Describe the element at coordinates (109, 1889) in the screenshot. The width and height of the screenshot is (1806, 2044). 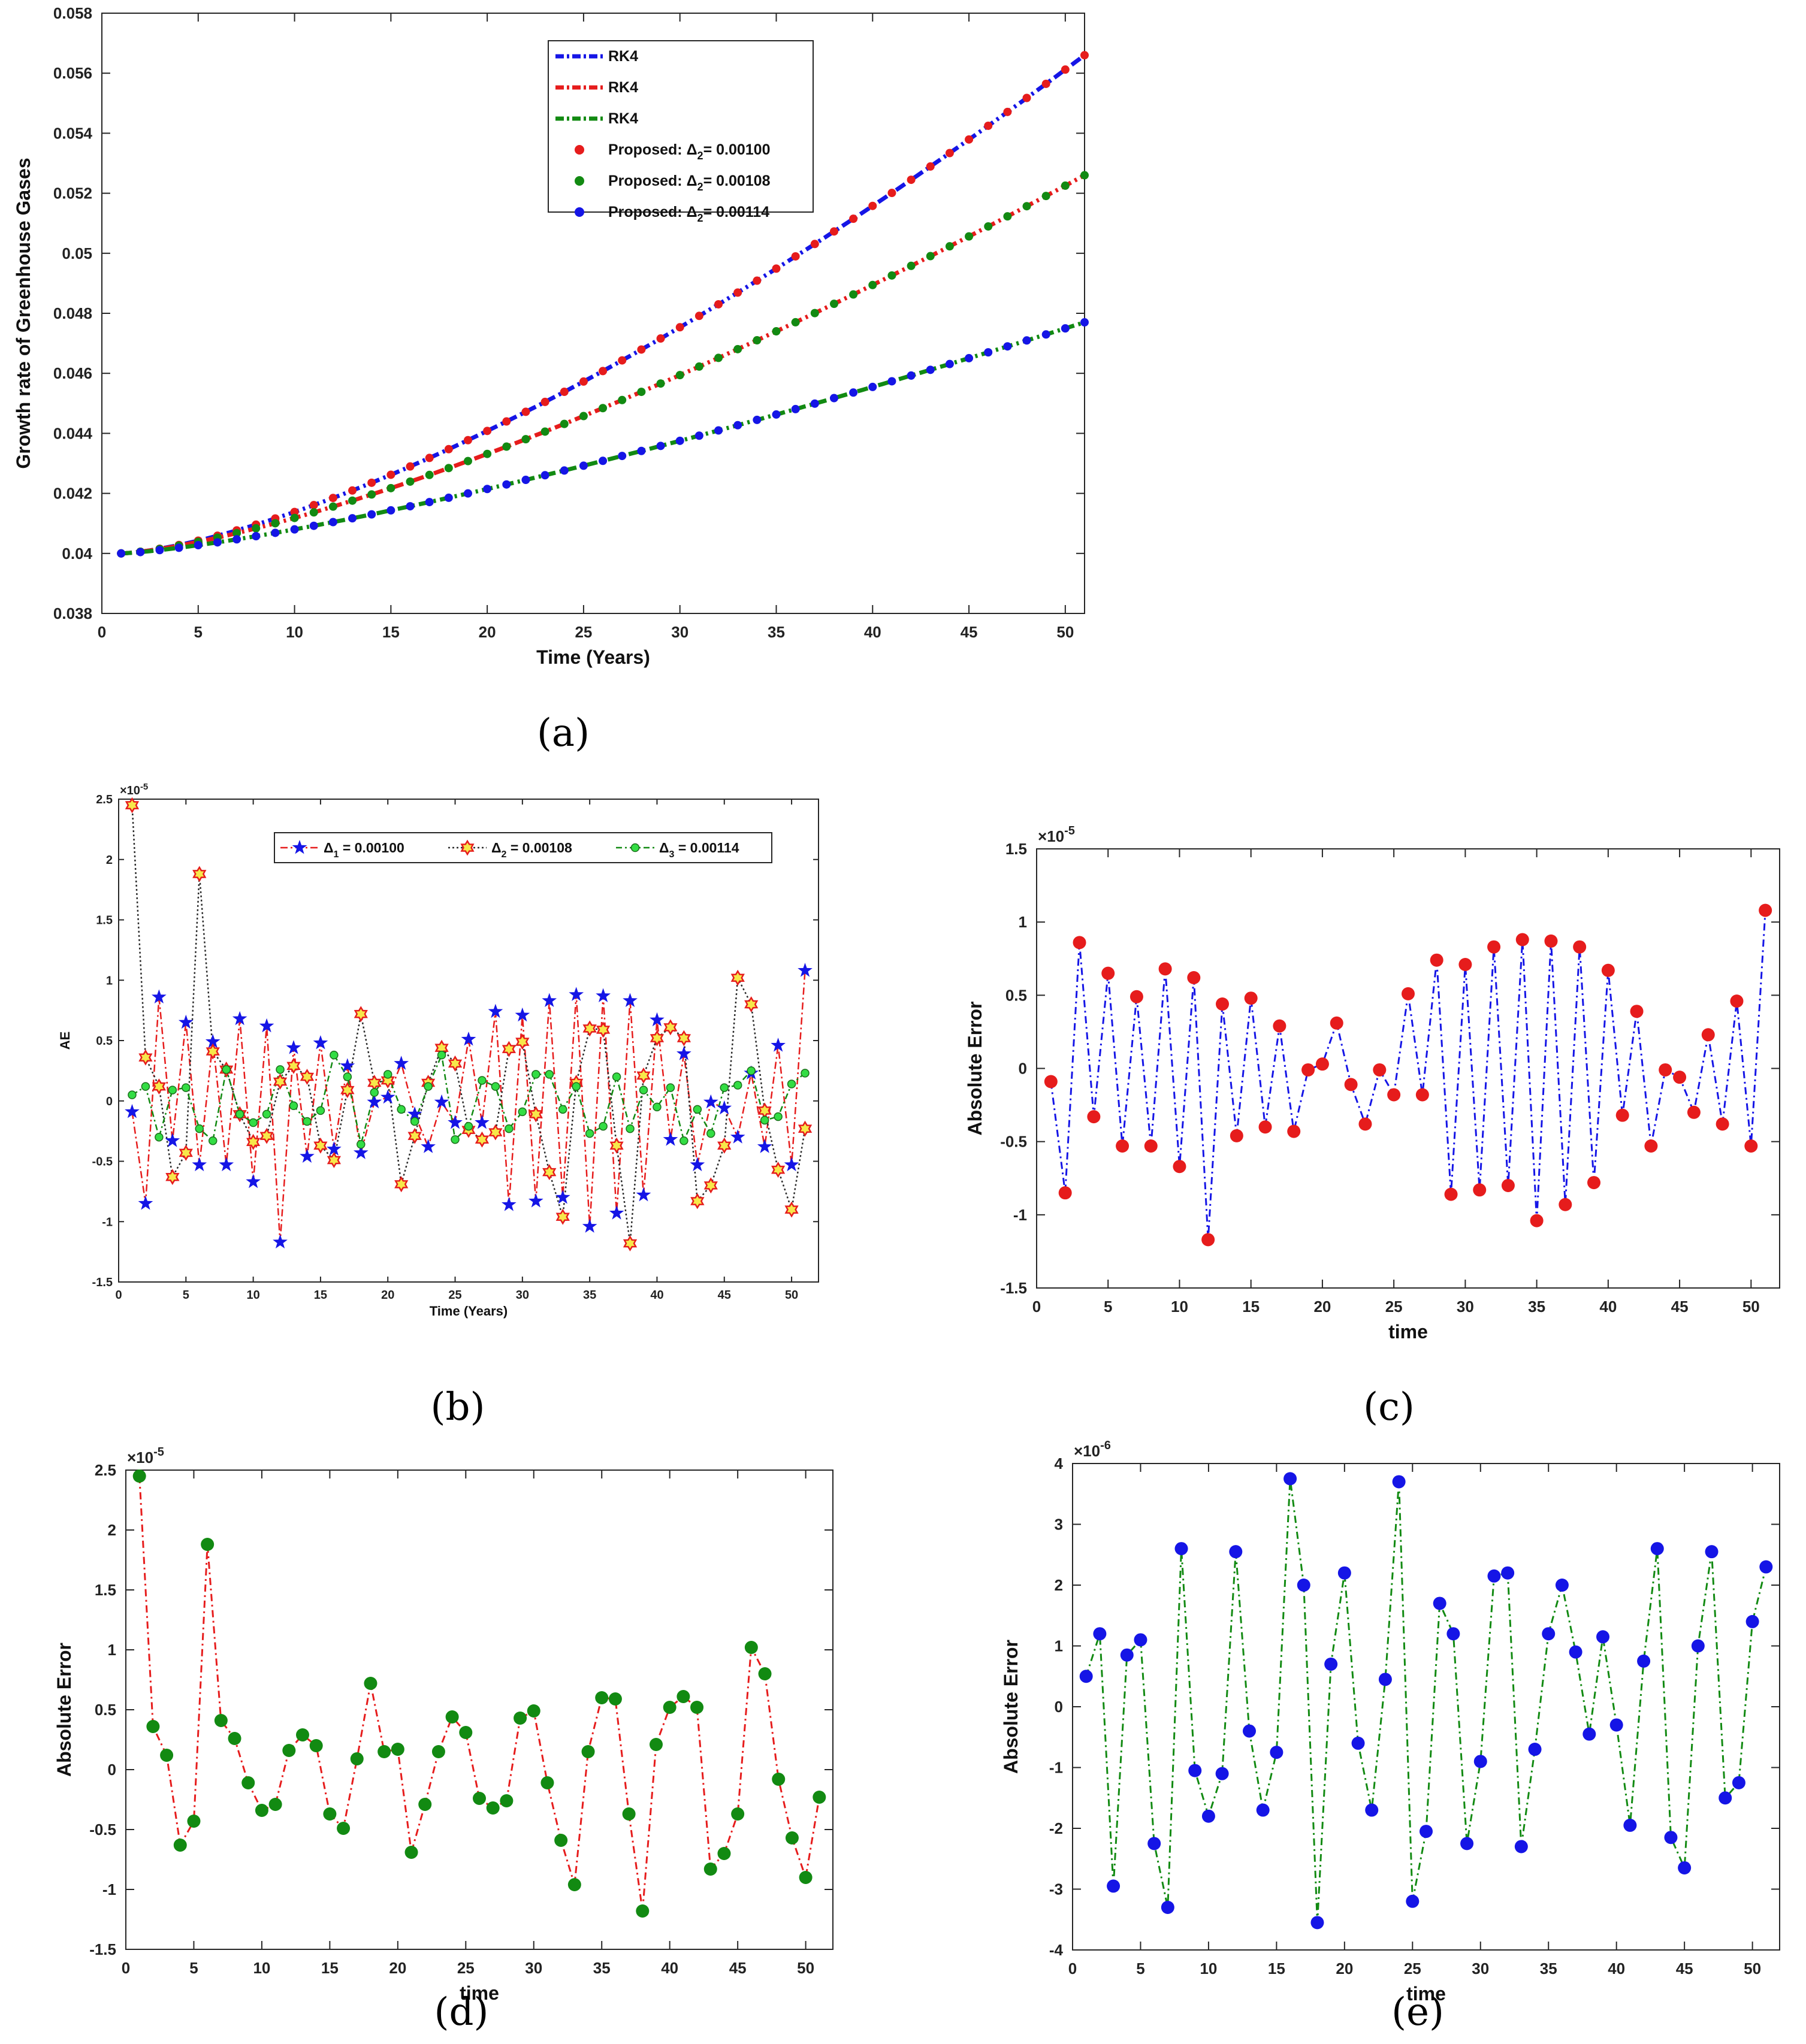
I see `y-tick-label: -1` at that location.